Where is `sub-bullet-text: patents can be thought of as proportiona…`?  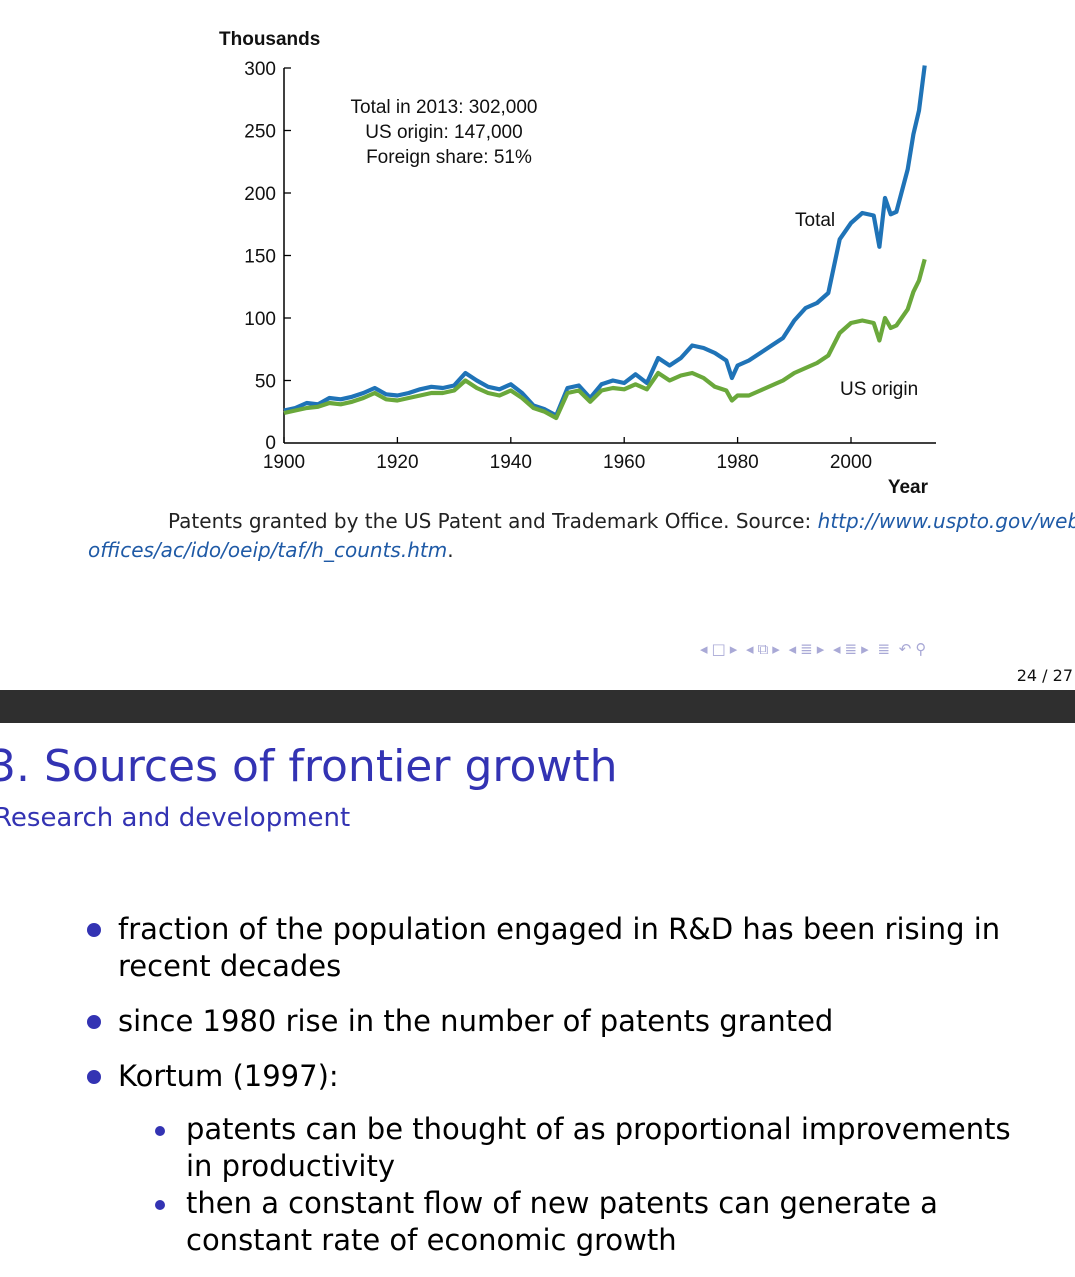
sub-bullet-text: patents can be thought of as proportiona… is located at coordinates (598, 1147).